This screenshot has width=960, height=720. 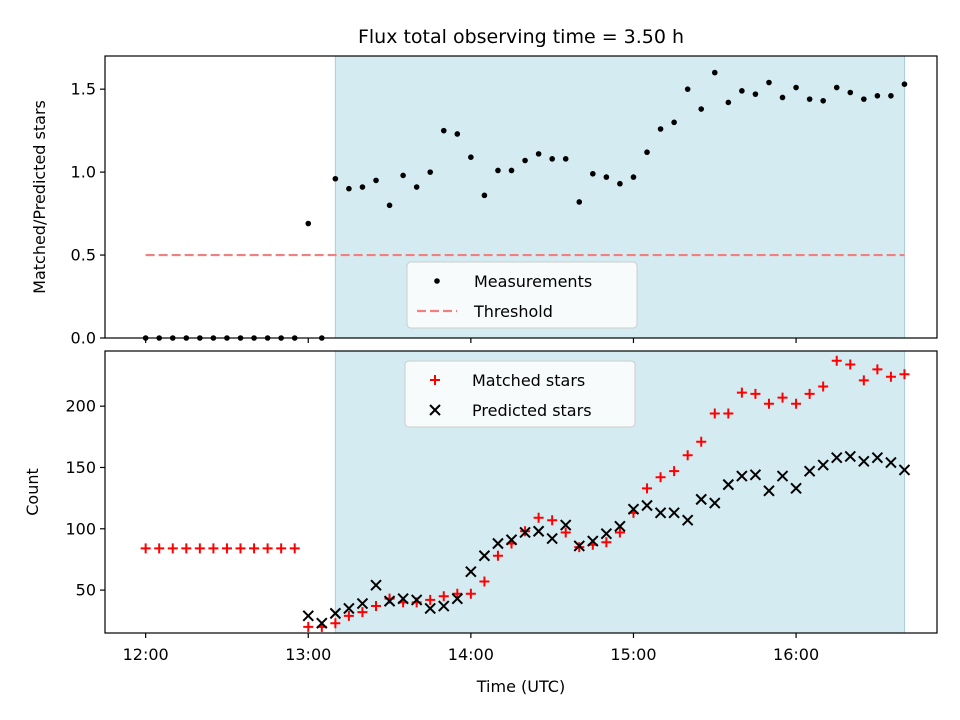 I want to click on bottom-x-tick-label: 16:00, so click(x=796, y=654).